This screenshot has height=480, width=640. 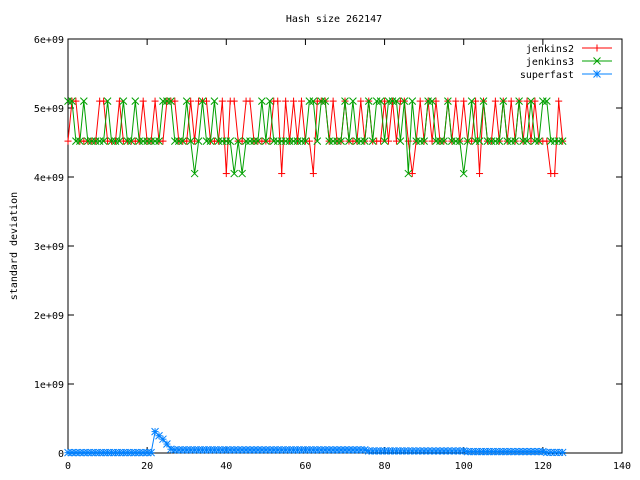 I want to click on x-tick-label: 80, so click(x=385, y=466).